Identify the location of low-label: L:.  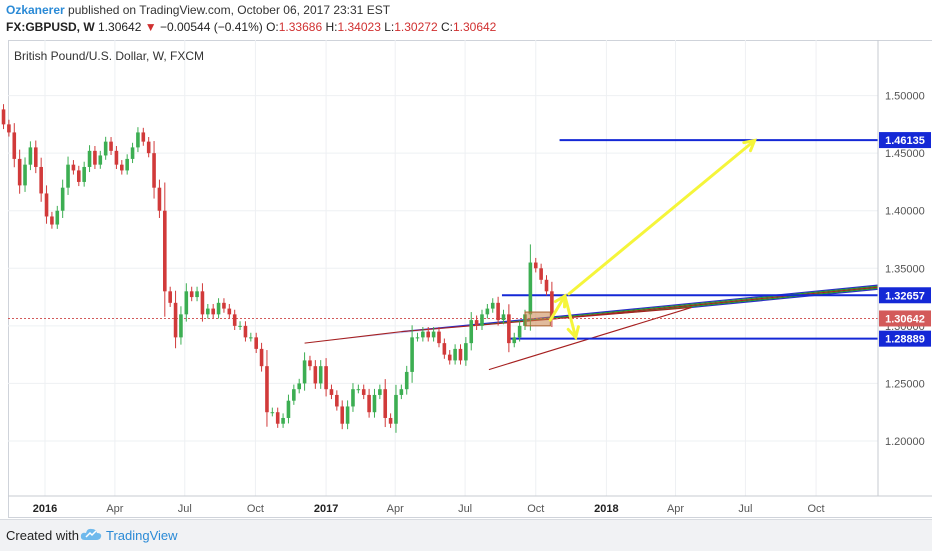
(389, 27).